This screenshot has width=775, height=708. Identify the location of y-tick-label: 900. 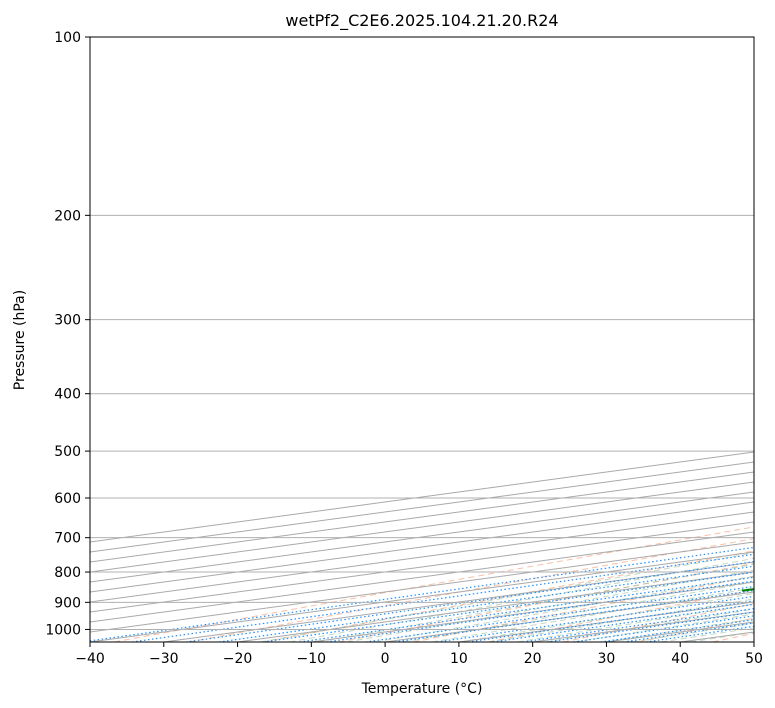
(67, 603).